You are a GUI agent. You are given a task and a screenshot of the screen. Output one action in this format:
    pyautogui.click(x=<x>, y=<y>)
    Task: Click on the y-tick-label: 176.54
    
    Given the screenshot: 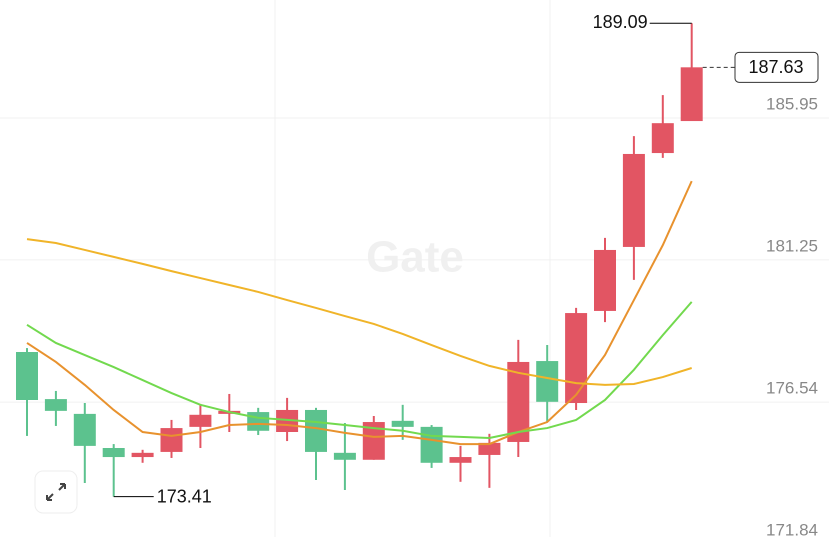 What is the action you would take?
    pyautogui.click(x=792, y=388)
    